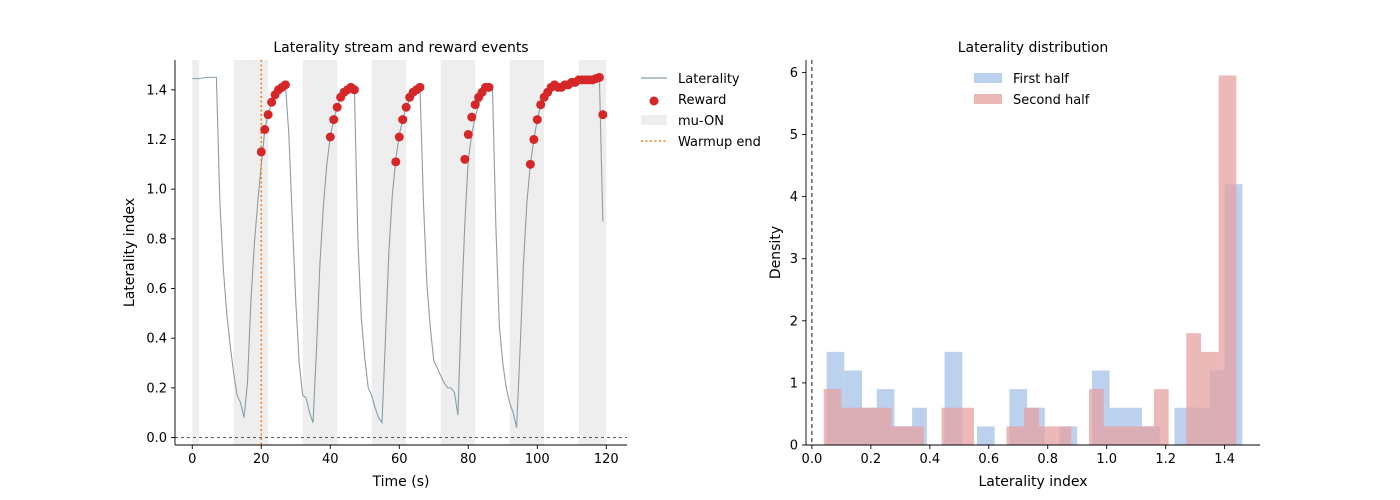  I want to click on y-tick-label: 0.6, so click(156, 289).